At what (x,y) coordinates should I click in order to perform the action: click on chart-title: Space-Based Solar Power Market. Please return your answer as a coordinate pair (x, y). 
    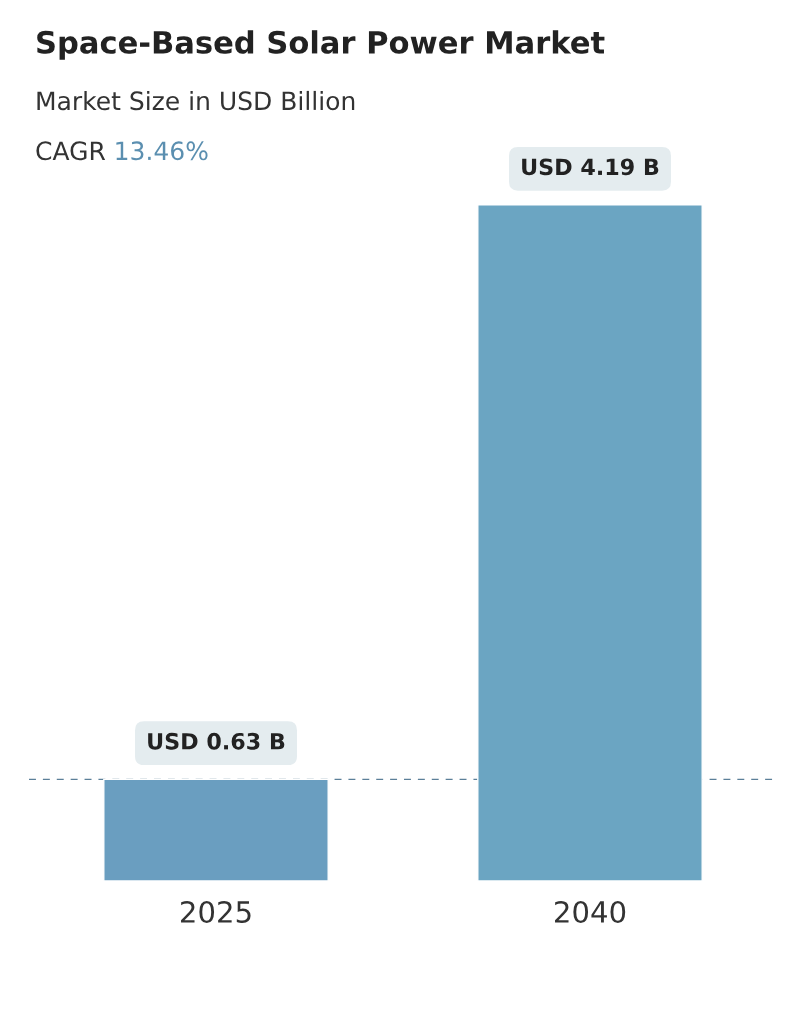
    Looking at the image, I should click on (321, 45).